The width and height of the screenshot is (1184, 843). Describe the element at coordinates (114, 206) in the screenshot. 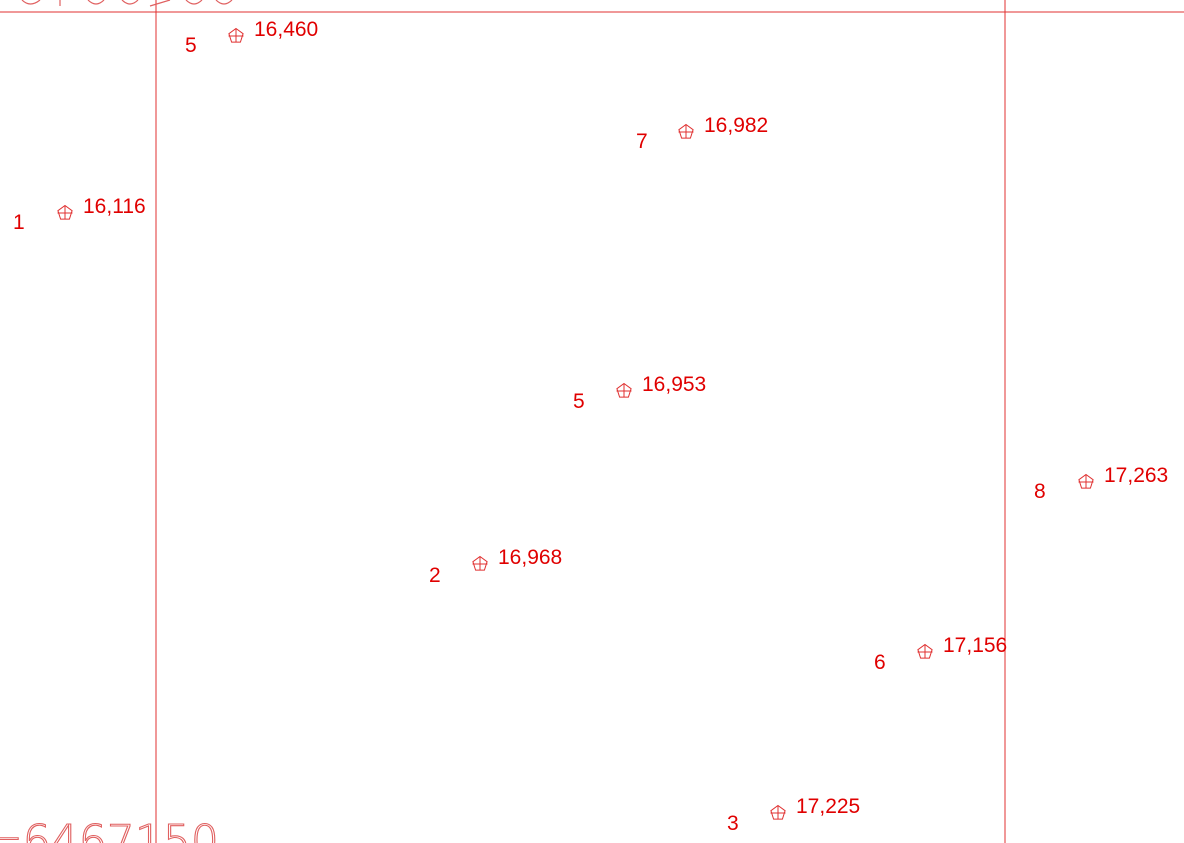

I see `survey-point-value: 16,116` at that location.